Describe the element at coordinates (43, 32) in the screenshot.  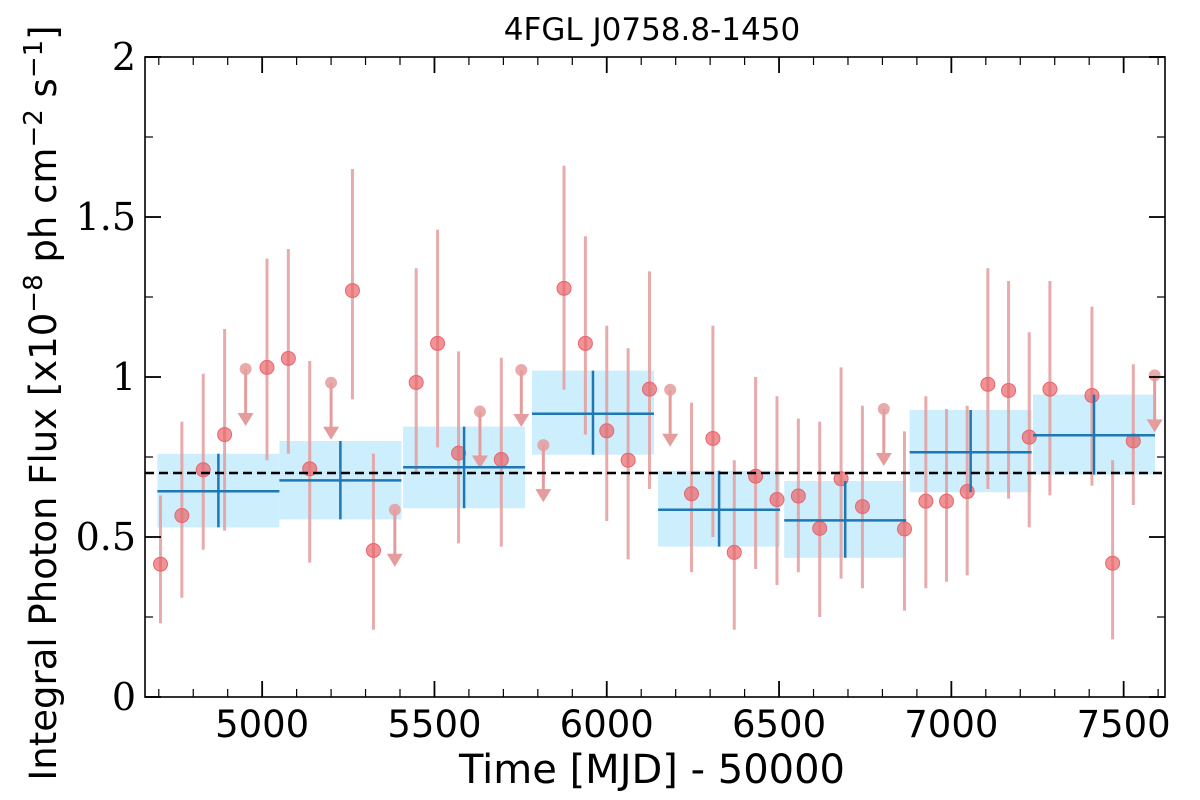
I see `y-axis-label-close: ]` at that location.